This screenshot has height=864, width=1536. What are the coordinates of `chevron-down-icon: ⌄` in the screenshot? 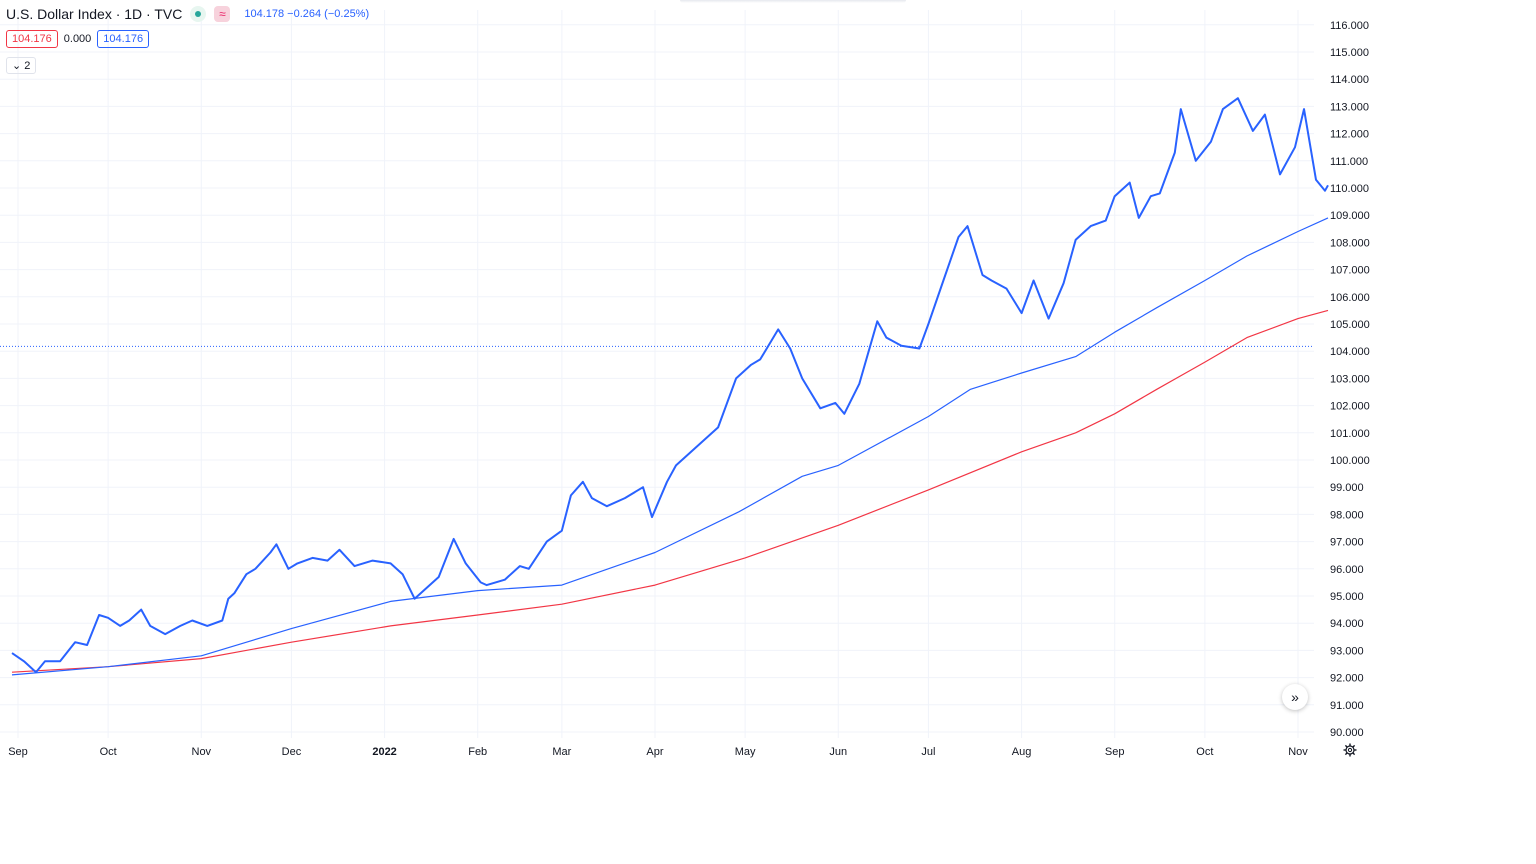 It's located at (17, 66).